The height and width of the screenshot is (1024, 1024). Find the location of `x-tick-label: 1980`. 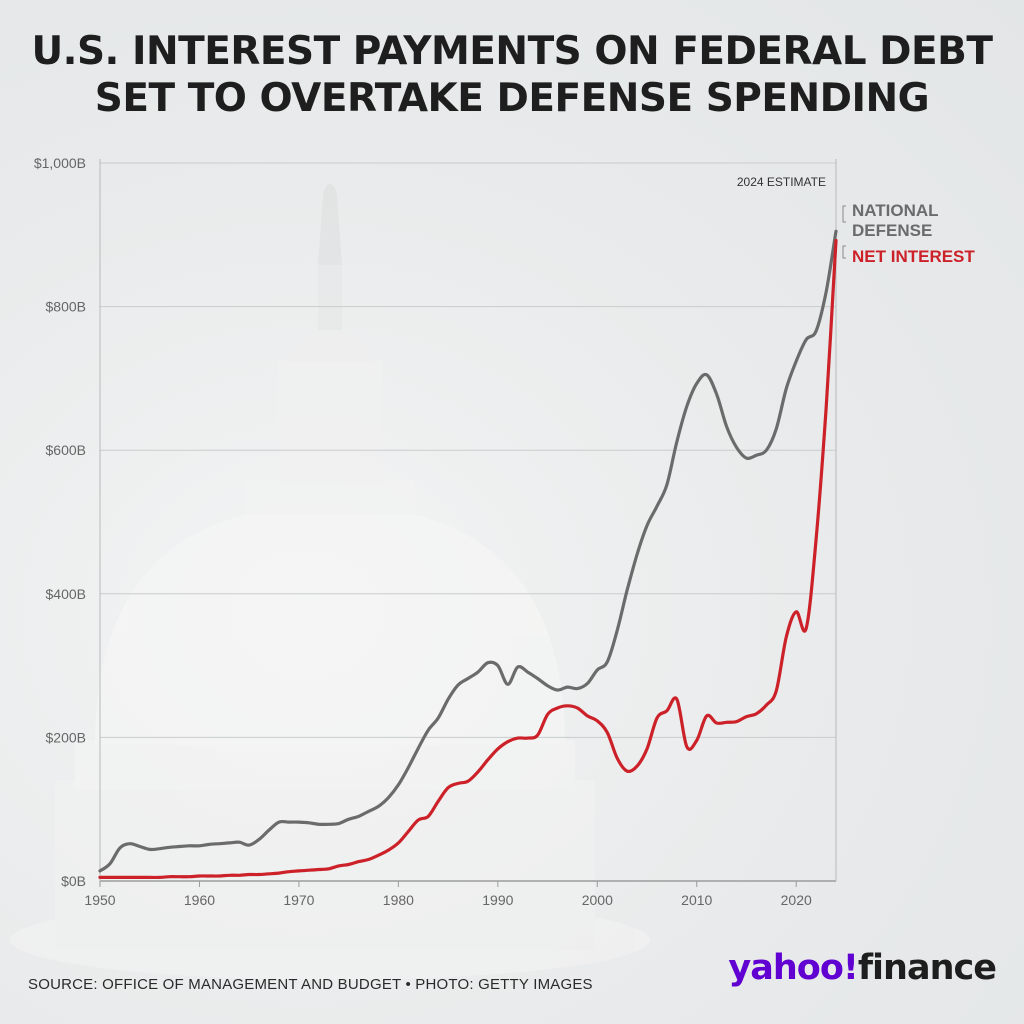

x-tick-label: 1980 is located at coordinates (398, 900).